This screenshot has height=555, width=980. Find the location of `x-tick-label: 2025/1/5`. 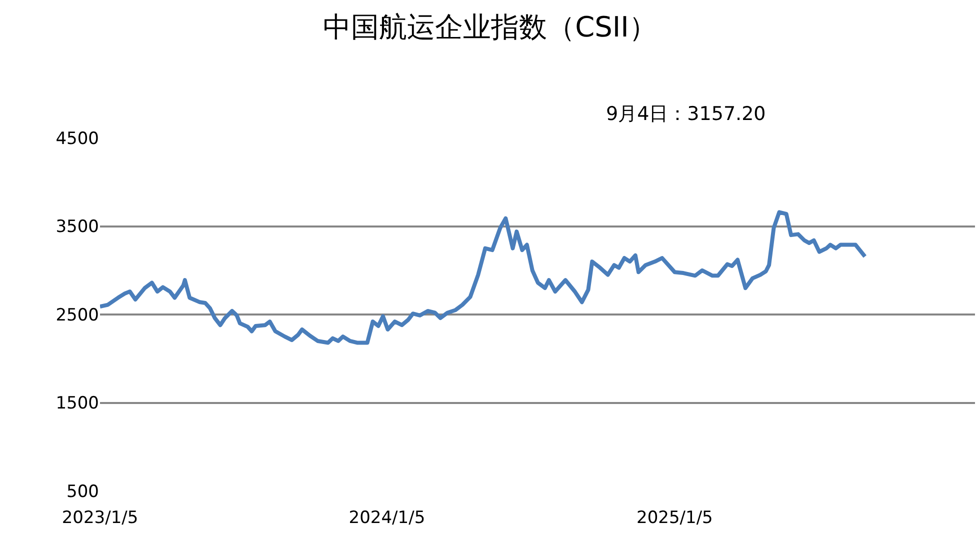

x-tick-label: 2025/1/5 is located at coordinates (674, 518).